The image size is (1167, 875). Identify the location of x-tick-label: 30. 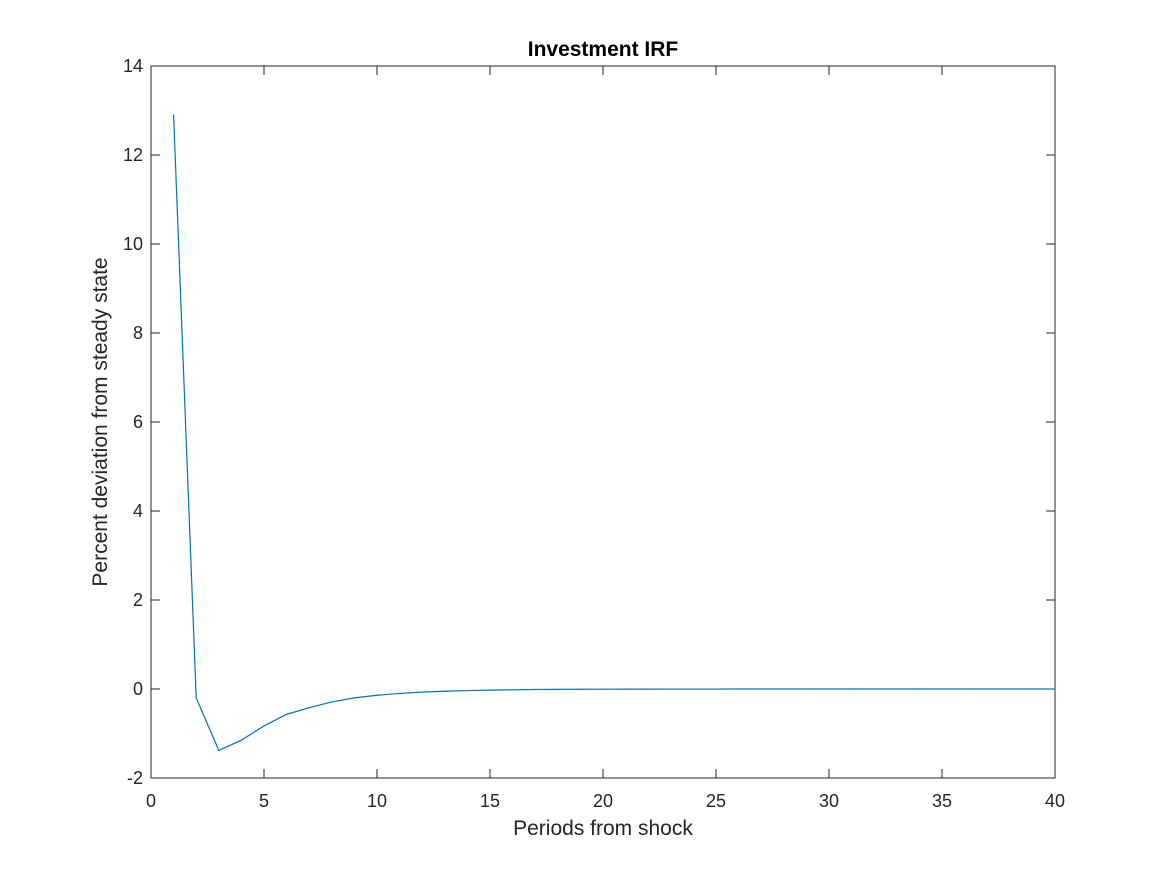
(829, 801).